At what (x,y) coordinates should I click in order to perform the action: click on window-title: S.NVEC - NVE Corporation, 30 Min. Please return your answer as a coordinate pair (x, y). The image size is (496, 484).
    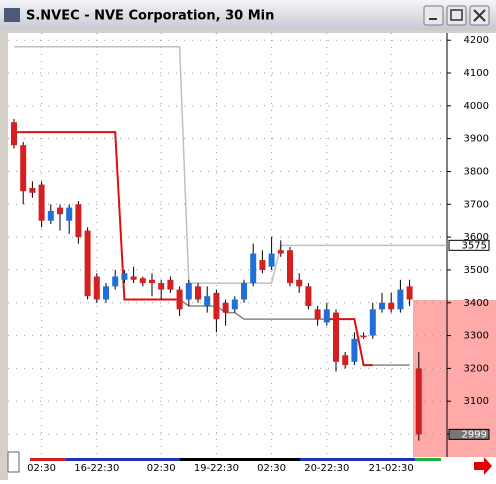
    Looking at the image, I should click on (150, 16).